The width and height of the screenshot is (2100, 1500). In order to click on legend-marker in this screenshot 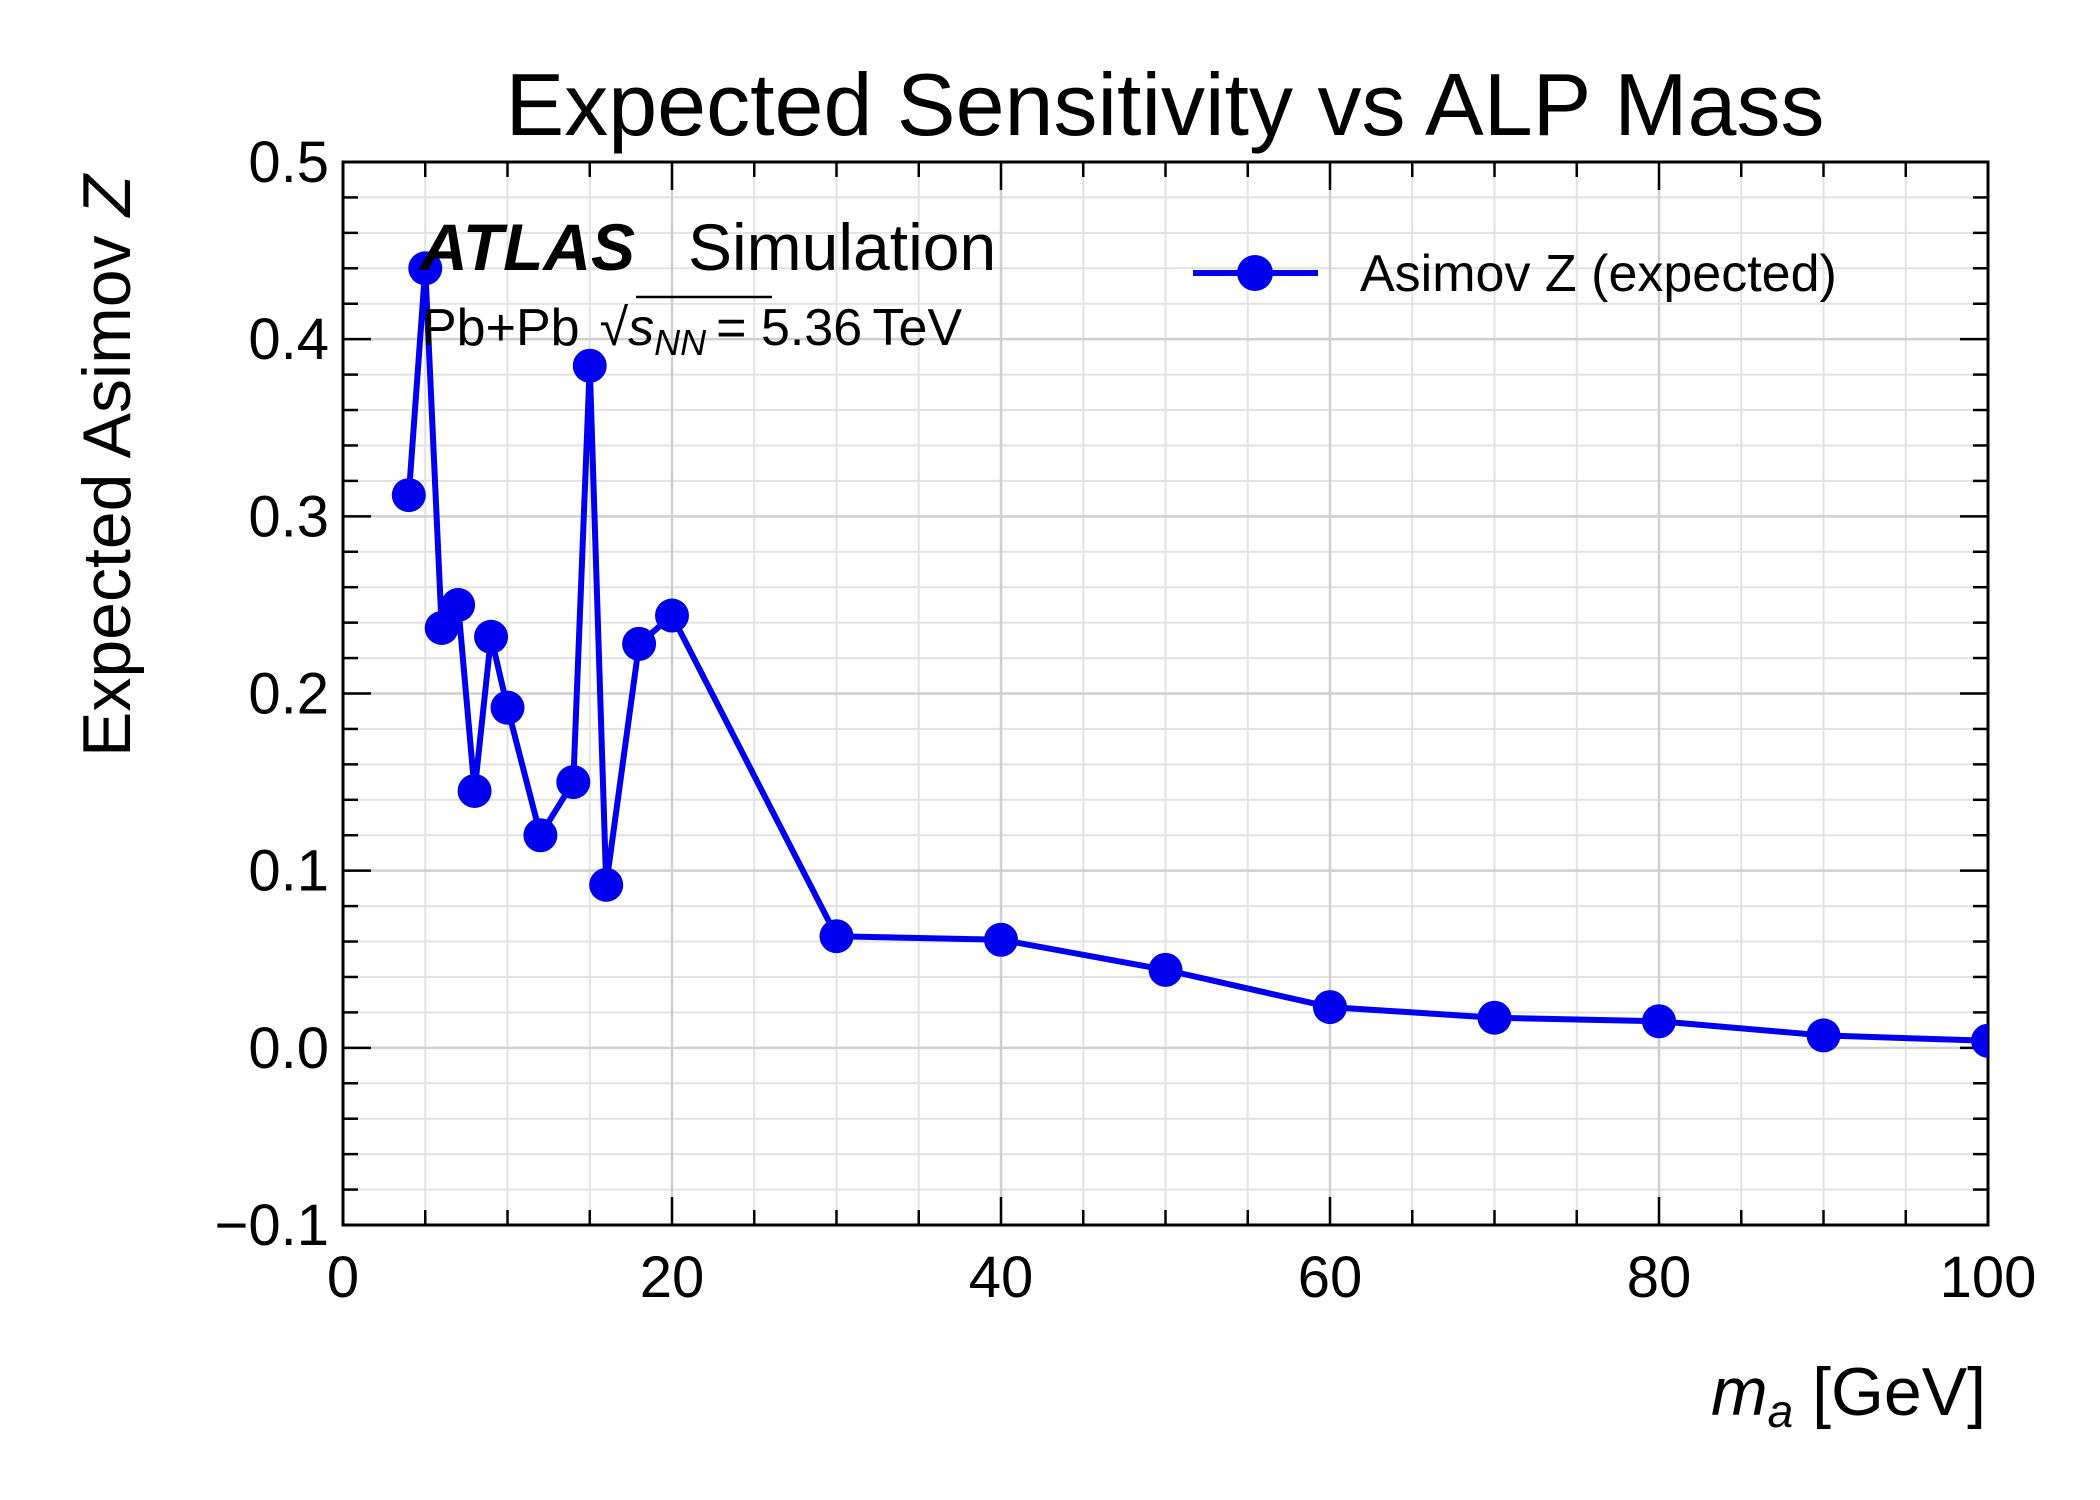, I will do `click(1255, 273)`.